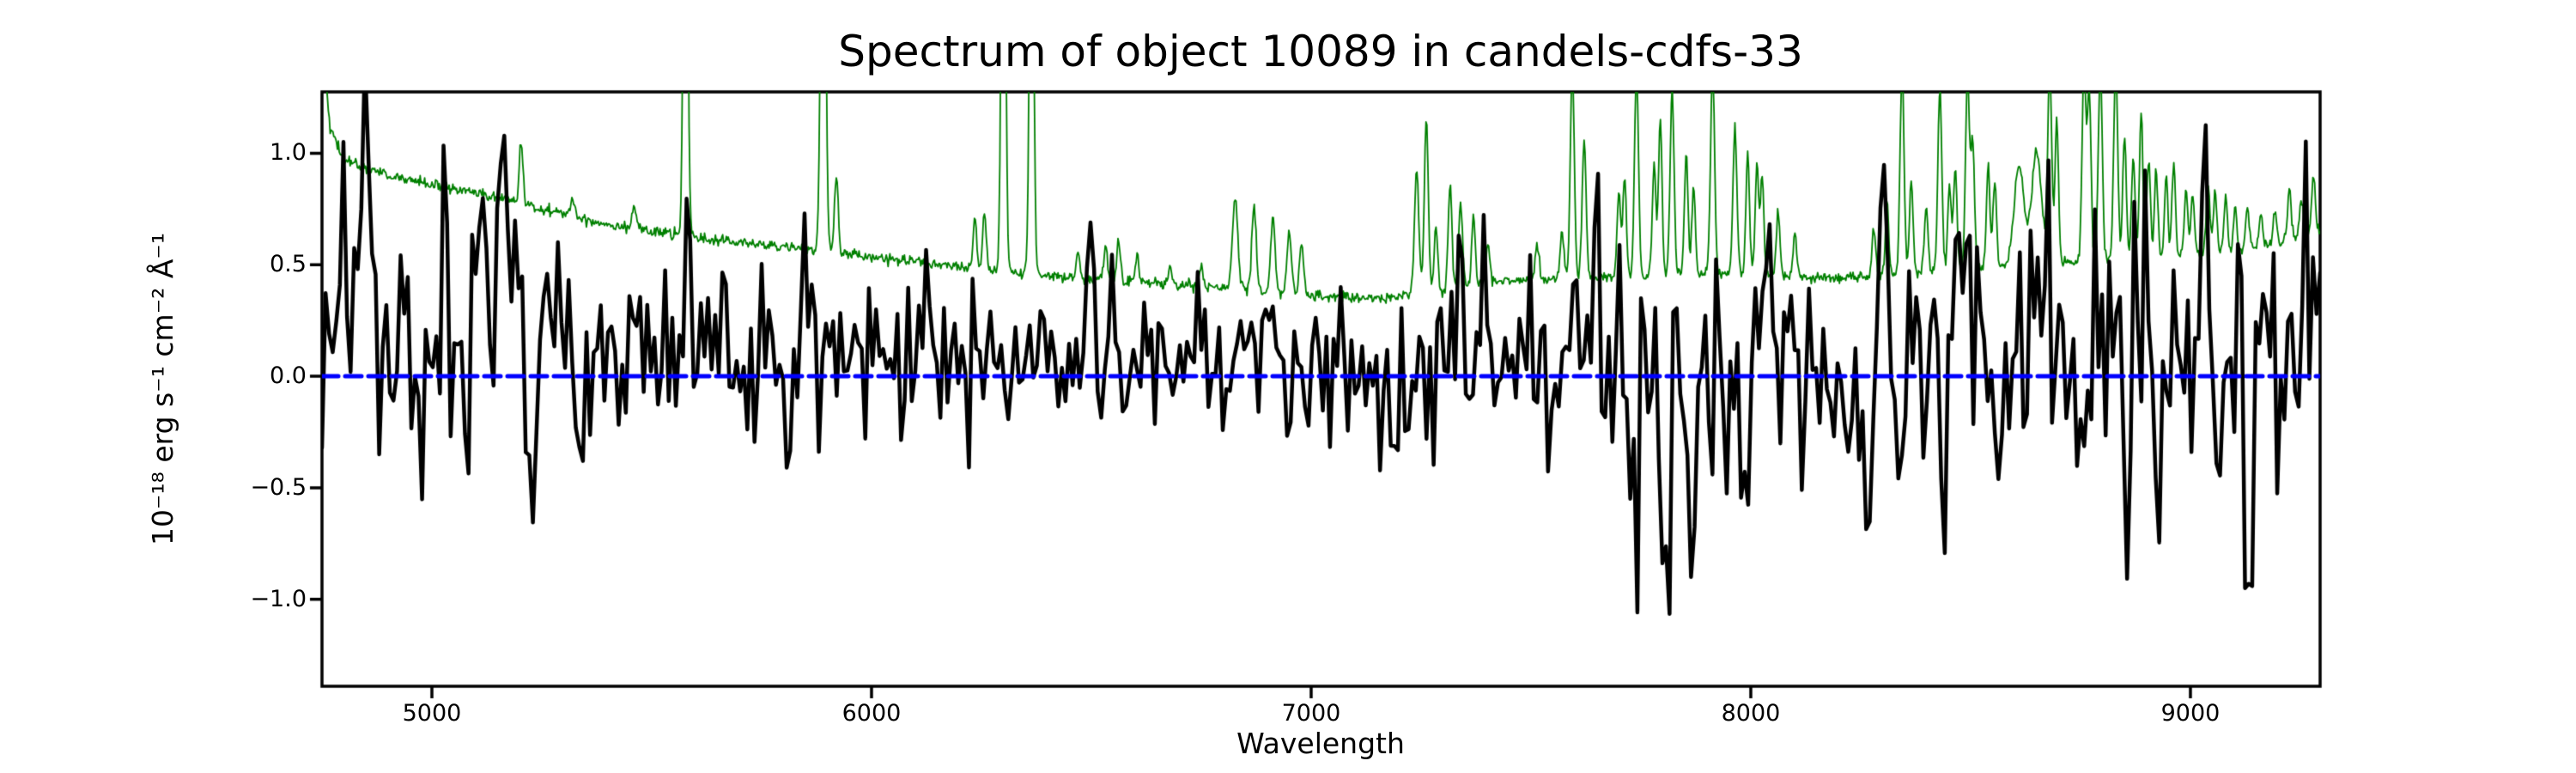  I want to click on x-tick-label-5000: 5000, so click(432, 713).